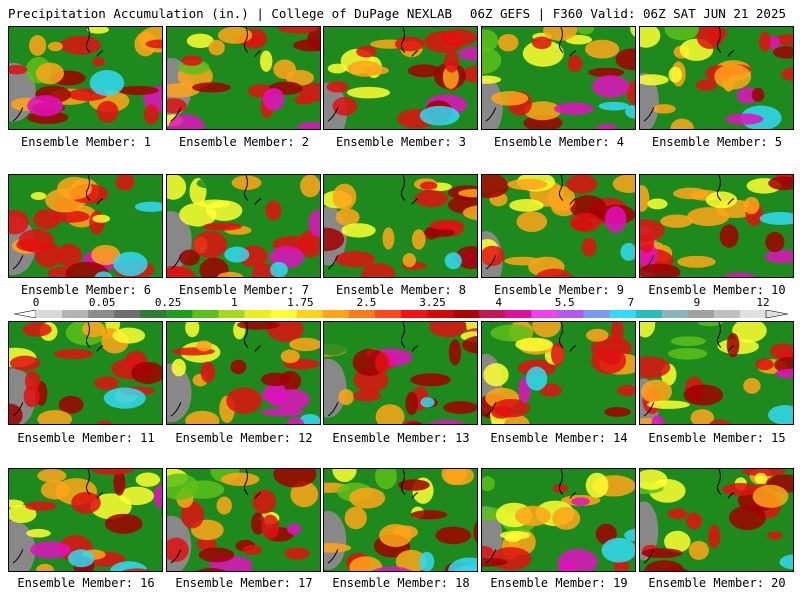  Describe the element at coordinates (432, 302) in the screenshot. I see `colorbar-tick-label: 3.25` at that location.